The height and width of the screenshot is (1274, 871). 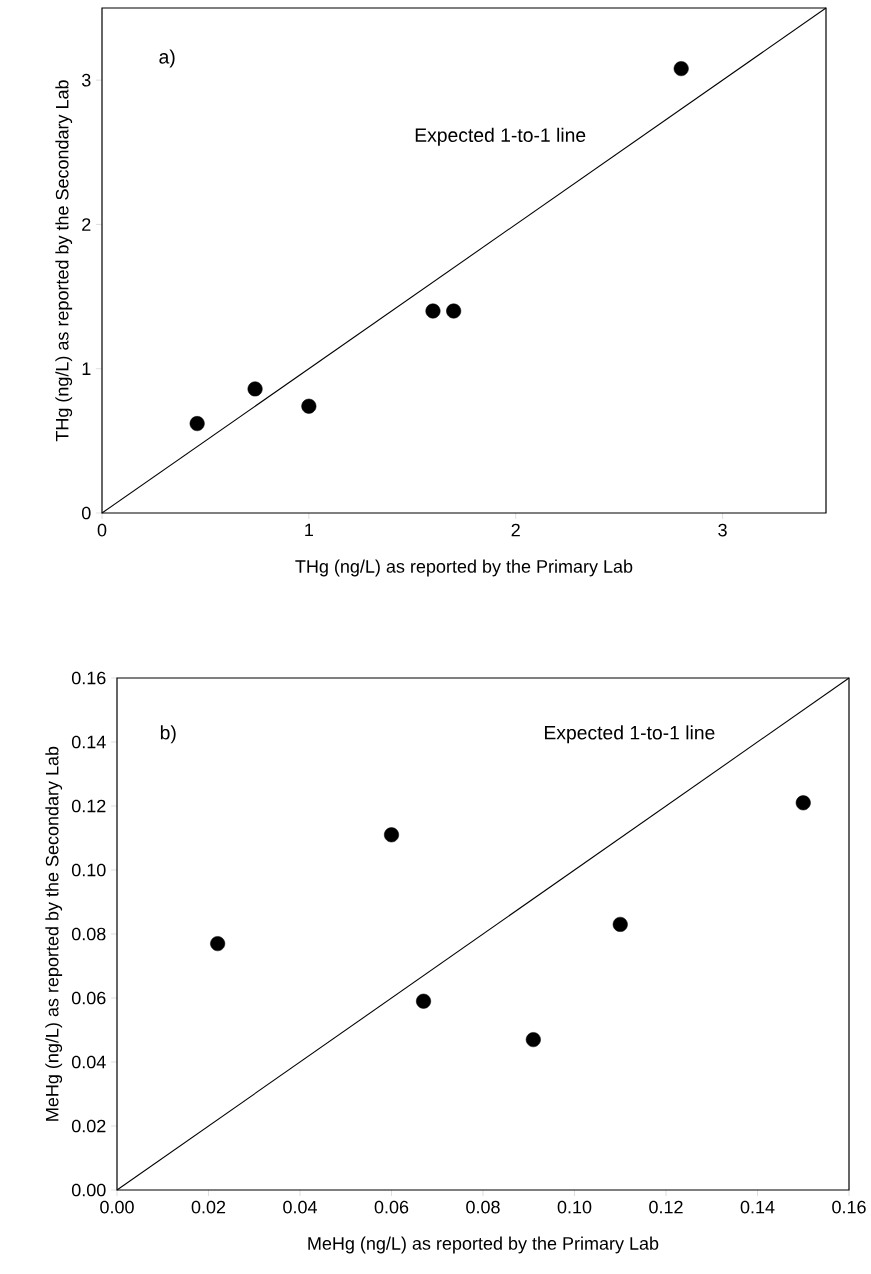 What do you see at coordinates (666, 1207) in the screenshot?
I see `x-tick-label: 0.12` at bounding box center [666, 1207].